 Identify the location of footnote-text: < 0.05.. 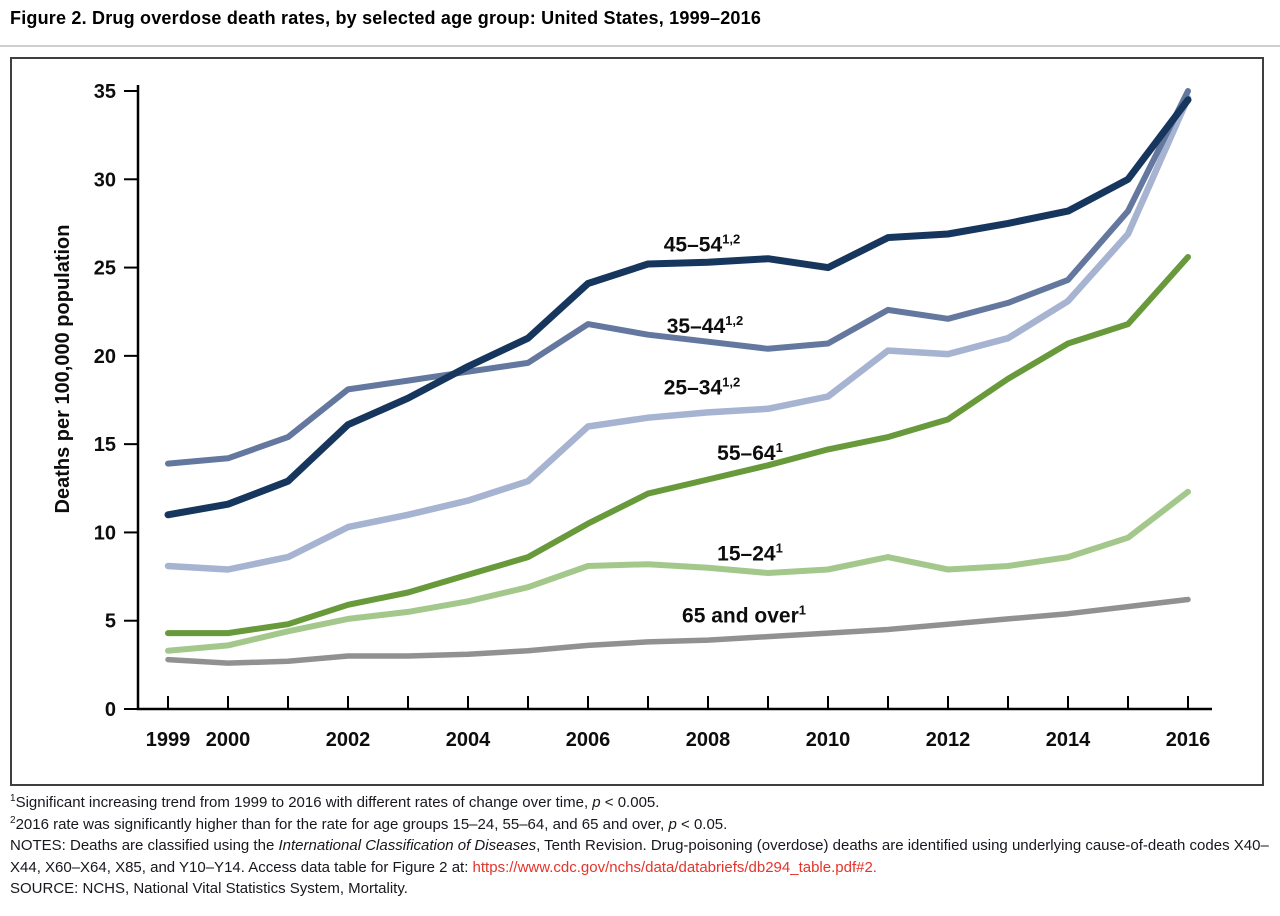
(702, 824).